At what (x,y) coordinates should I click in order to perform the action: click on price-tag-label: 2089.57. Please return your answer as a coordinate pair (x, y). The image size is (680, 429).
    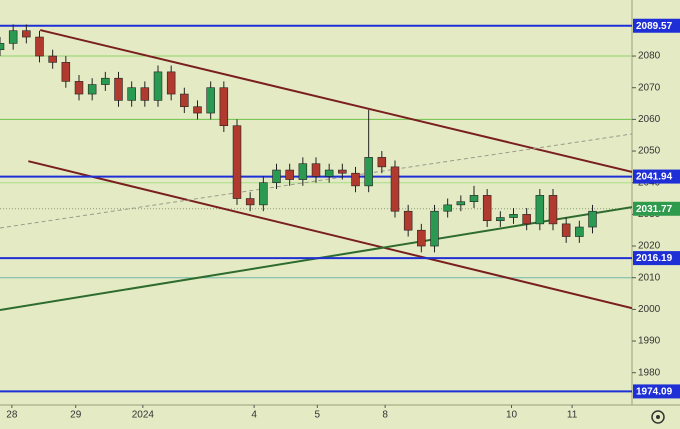
    Looking at the image, I should click on (654, 26).